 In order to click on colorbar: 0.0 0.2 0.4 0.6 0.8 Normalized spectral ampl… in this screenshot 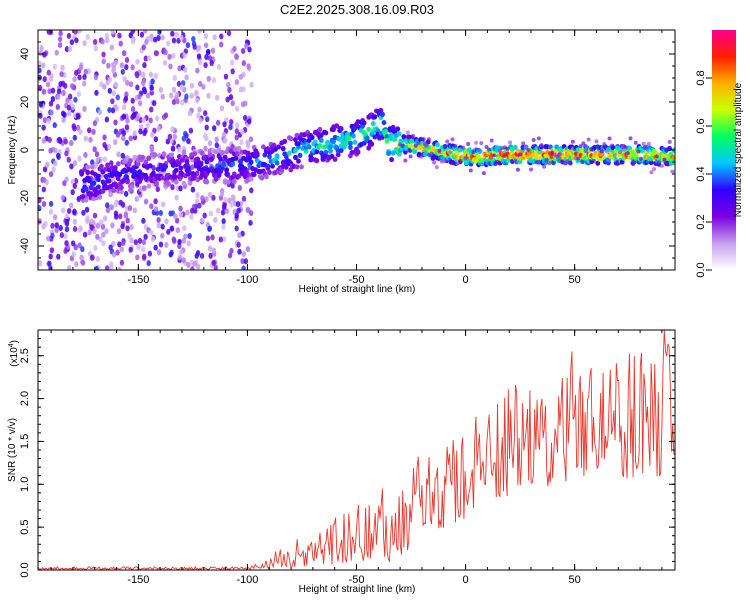, I will do `click(719, 154)`.